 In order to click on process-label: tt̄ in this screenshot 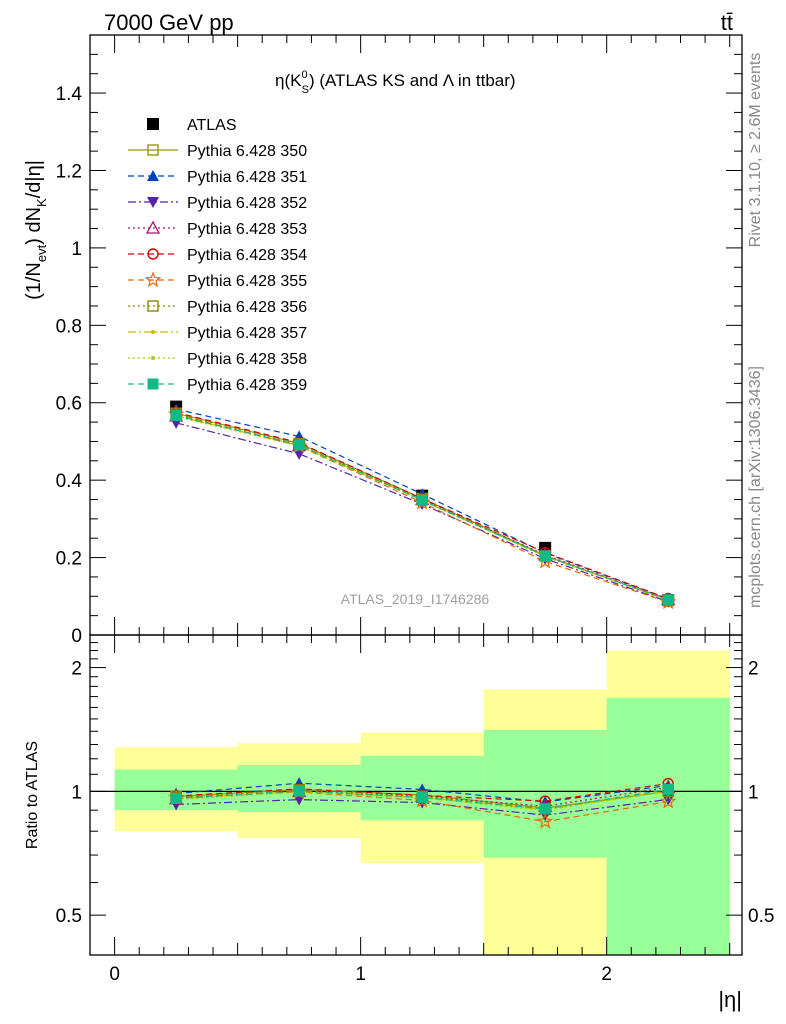, I will do `click(727, 22)`.